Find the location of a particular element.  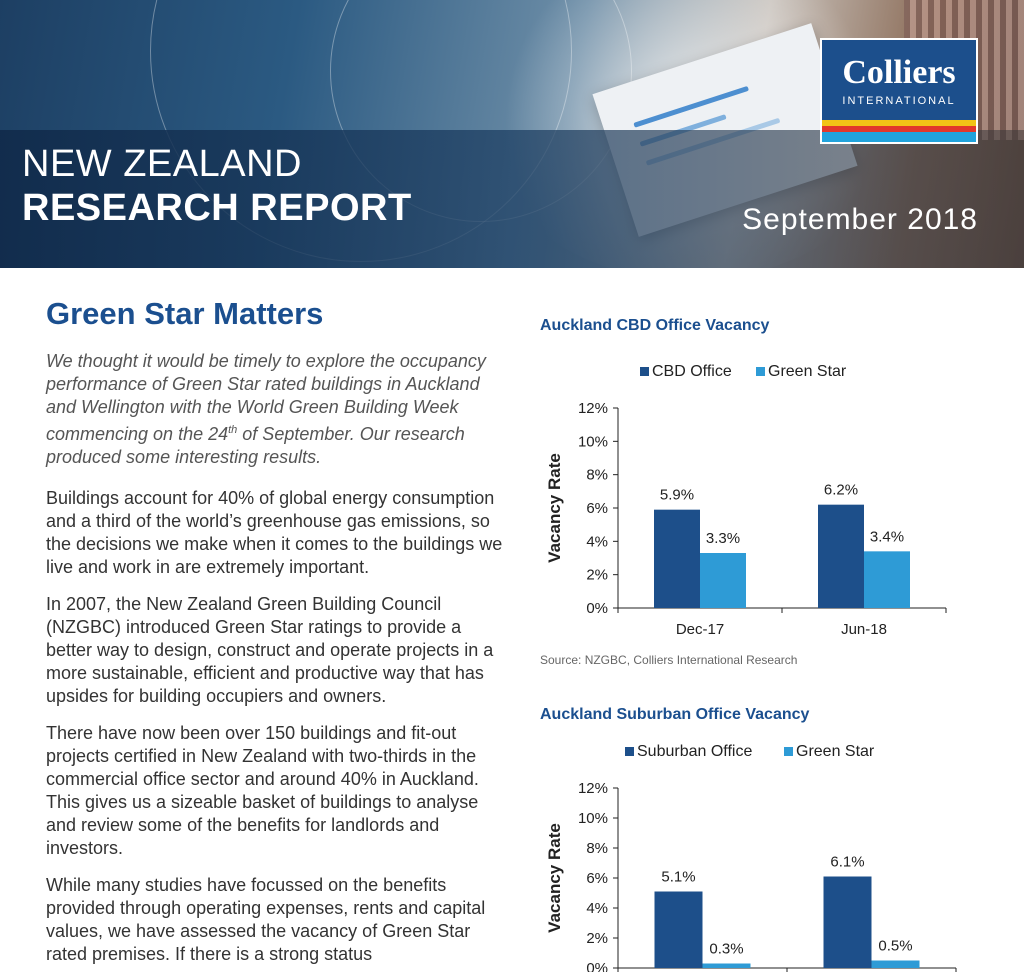

report-title-line2: RESEARCH REPORT is located at coordinates (217, 208).